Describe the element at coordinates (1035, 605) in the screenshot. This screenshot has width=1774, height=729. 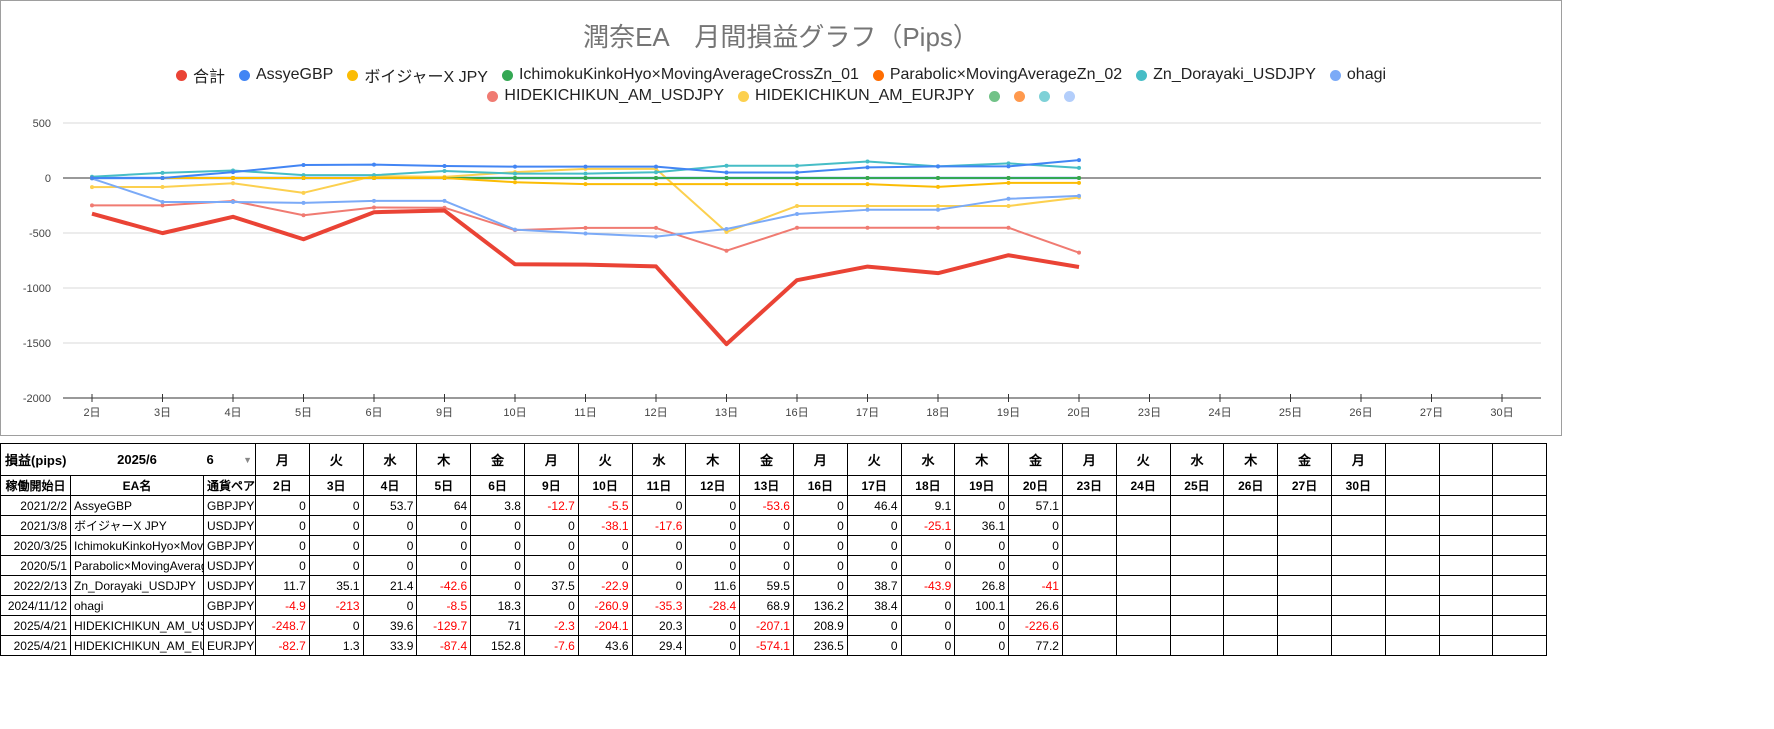
I see `pnl-cell: 26.6` at that location.